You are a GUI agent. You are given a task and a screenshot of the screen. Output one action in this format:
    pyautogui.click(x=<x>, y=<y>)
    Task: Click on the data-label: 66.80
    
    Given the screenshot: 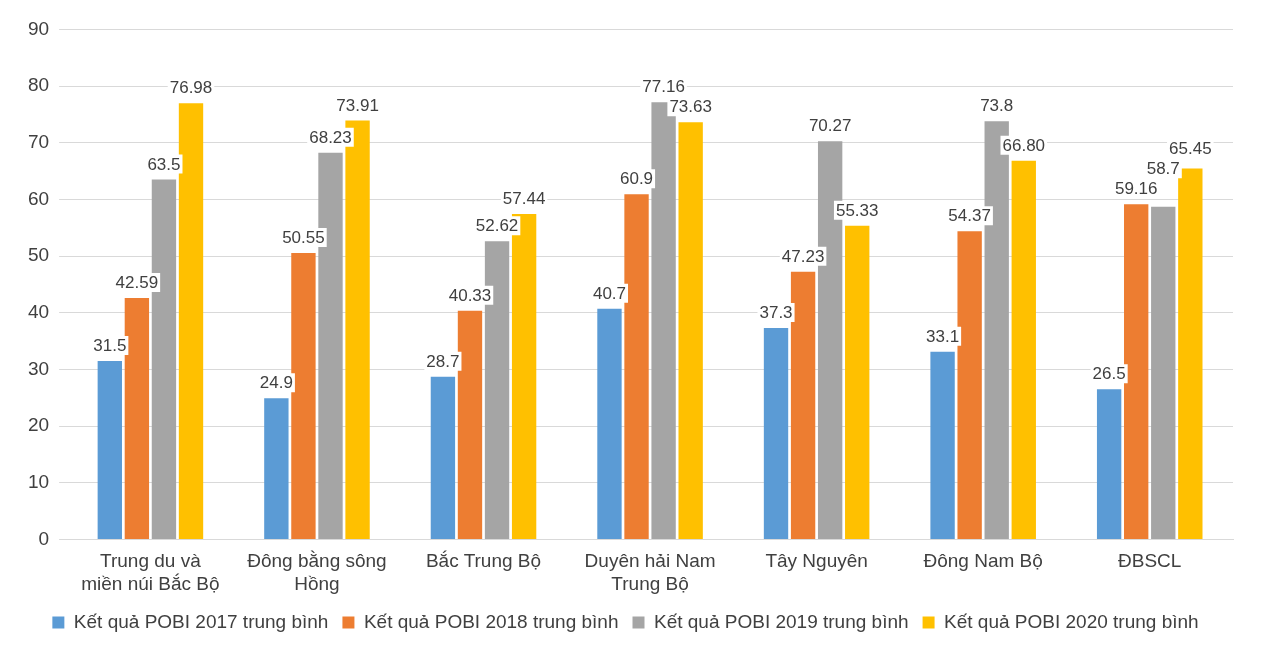 What is the action you would take?
    pyautogui.click(x=1024, y=146)
    